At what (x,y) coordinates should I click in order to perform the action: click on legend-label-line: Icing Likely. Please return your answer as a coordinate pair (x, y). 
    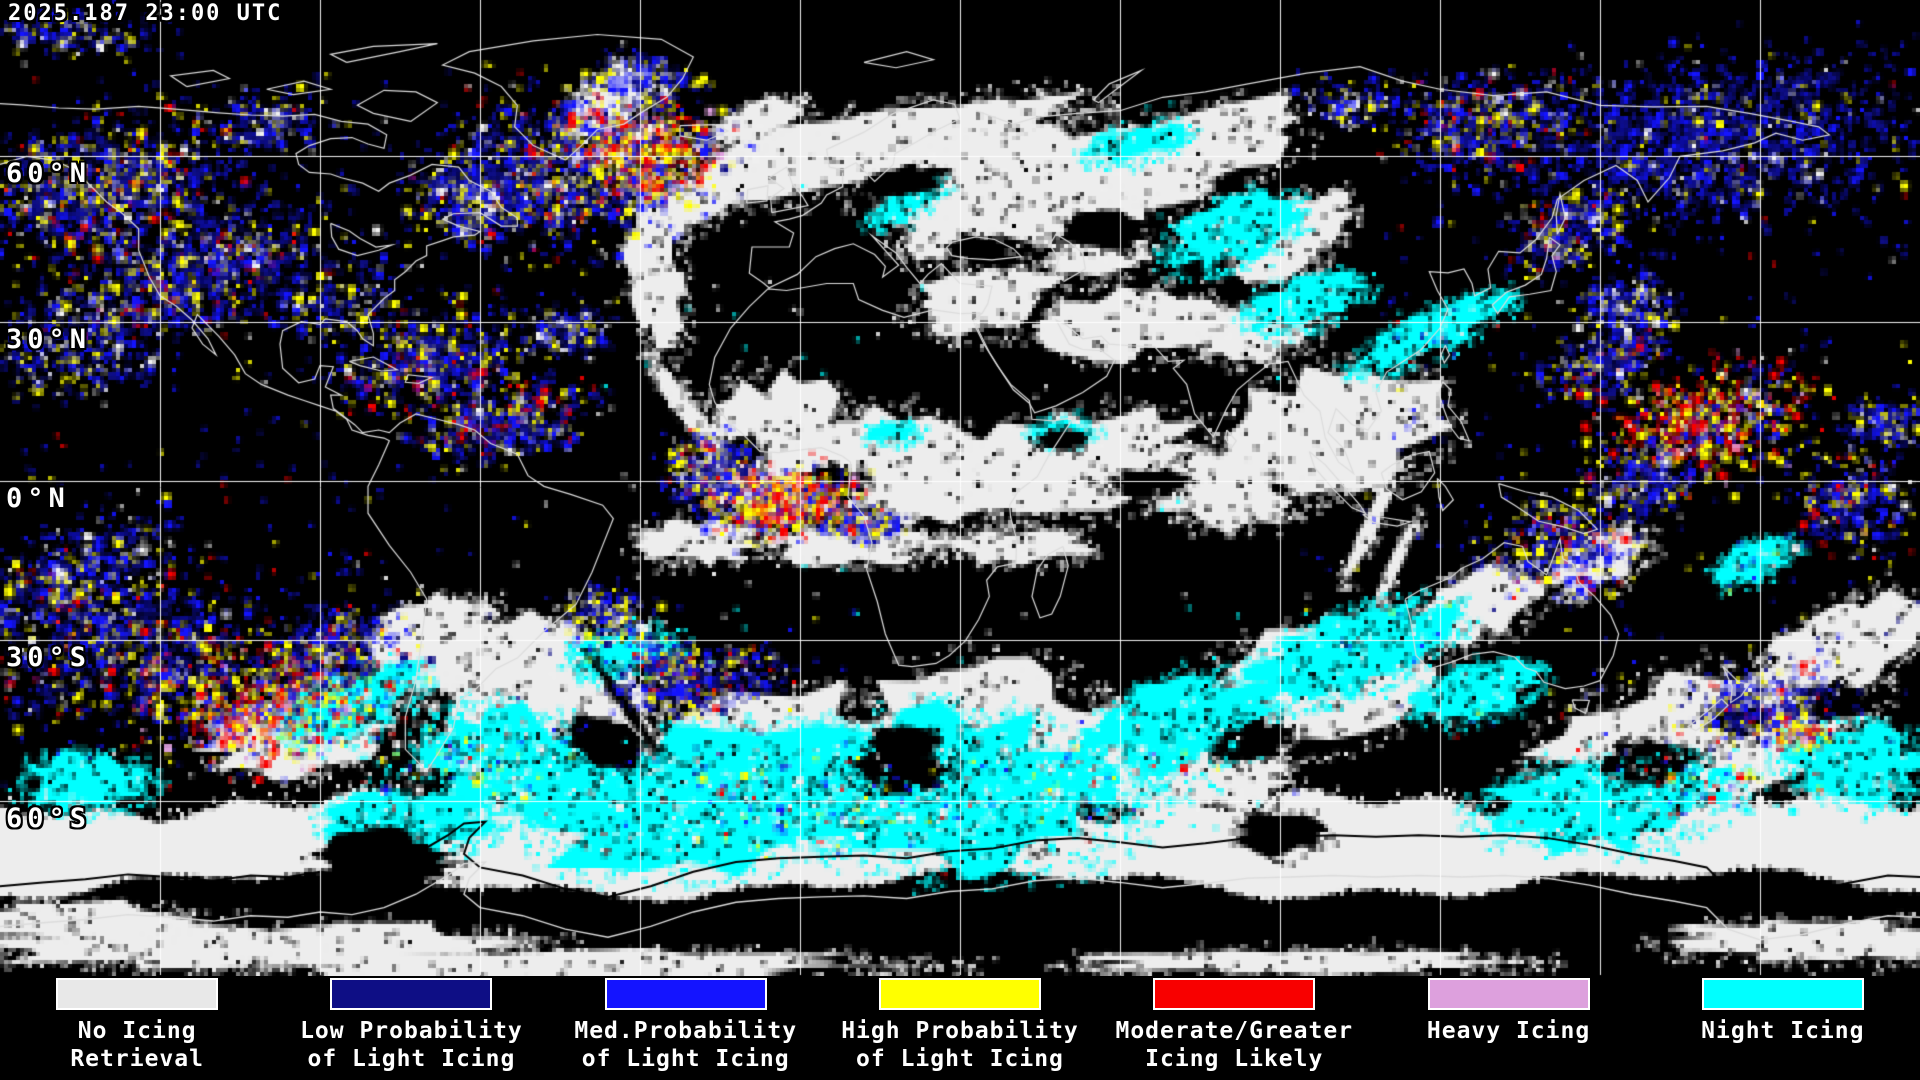
    Looking at the image, I should click on (1234, 1059).